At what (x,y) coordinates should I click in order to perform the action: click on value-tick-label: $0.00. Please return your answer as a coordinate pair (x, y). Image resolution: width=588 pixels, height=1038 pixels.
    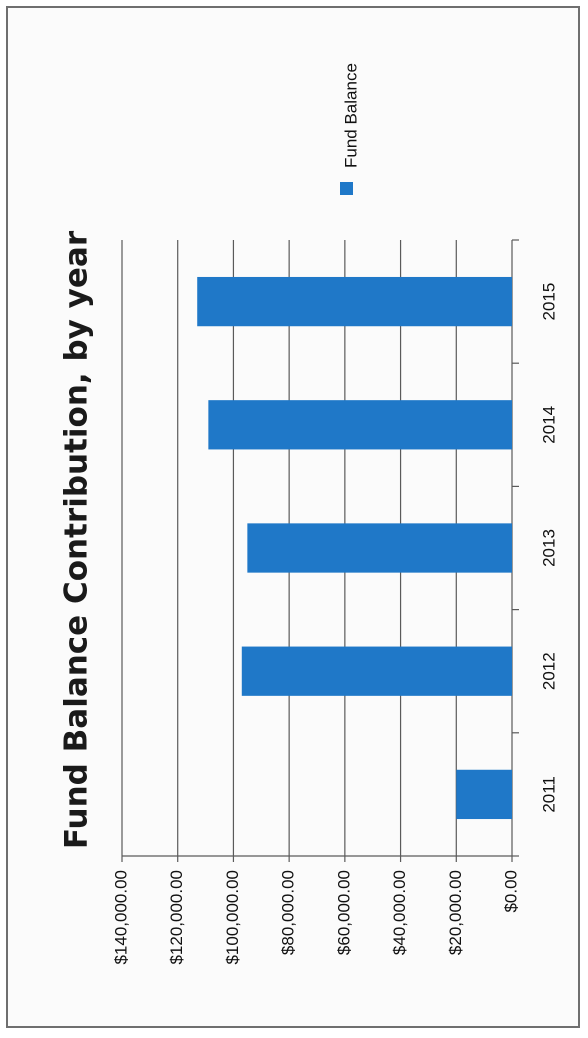
    Looking at the image, I should click on (510, 891).